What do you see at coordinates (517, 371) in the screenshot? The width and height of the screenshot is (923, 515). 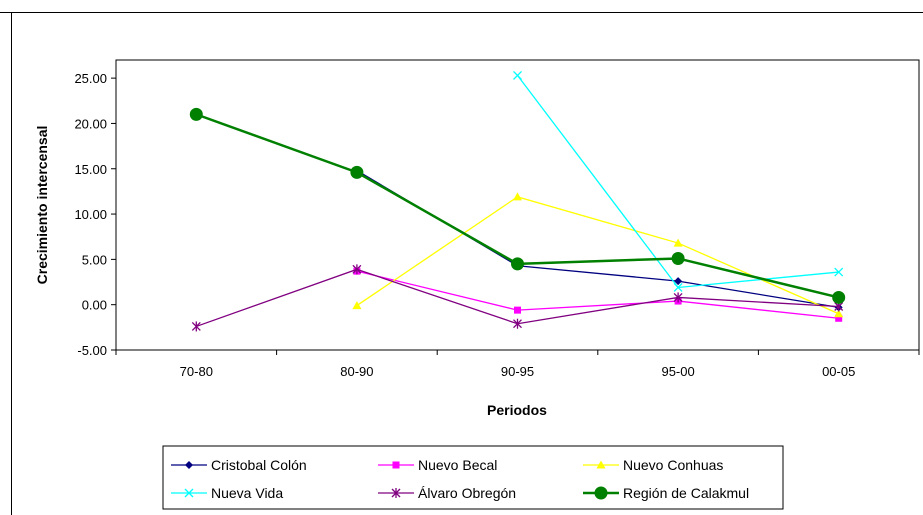 I see `x-tick-label: 90-95` at bounding box center [517, 371].